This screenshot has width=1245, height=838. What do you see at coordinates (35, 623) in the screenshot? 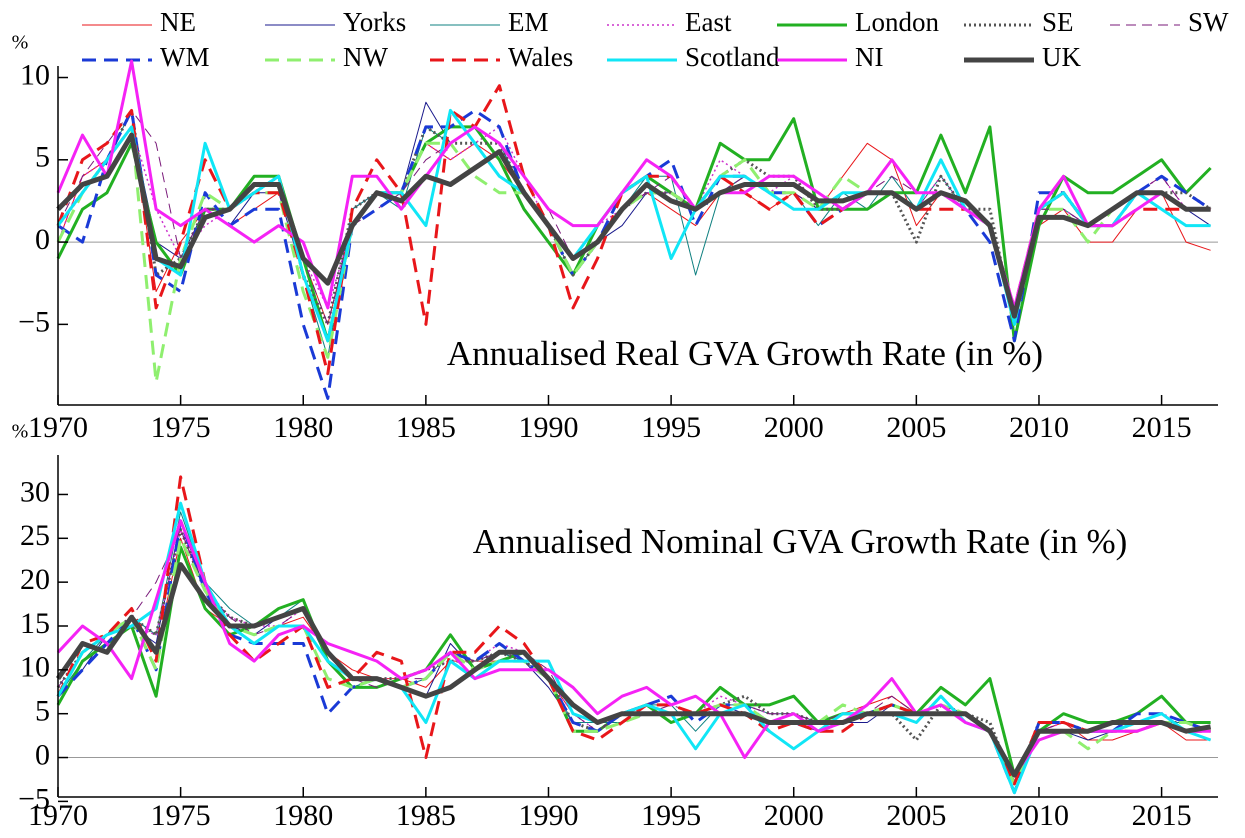
I see `y-tick-label: 15` at bounding box center [35, 623].